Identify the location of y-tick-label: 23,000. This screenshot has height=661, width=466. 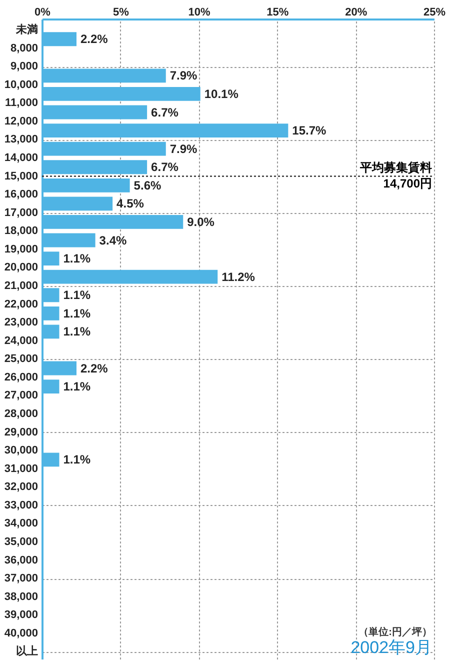
(21, 322).